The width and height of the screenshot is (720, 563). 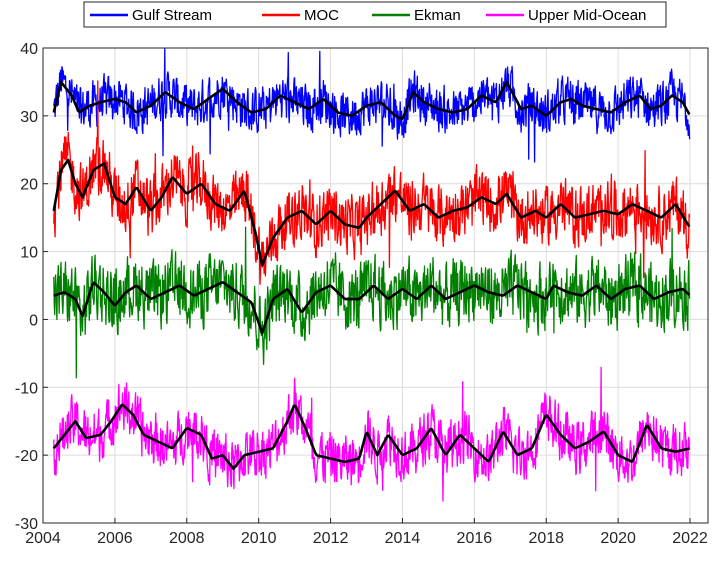 What do you see at coordinates (29, 185) in the screenshot?
I see `y-tick-label: 20` at bounding box center [29, 185].